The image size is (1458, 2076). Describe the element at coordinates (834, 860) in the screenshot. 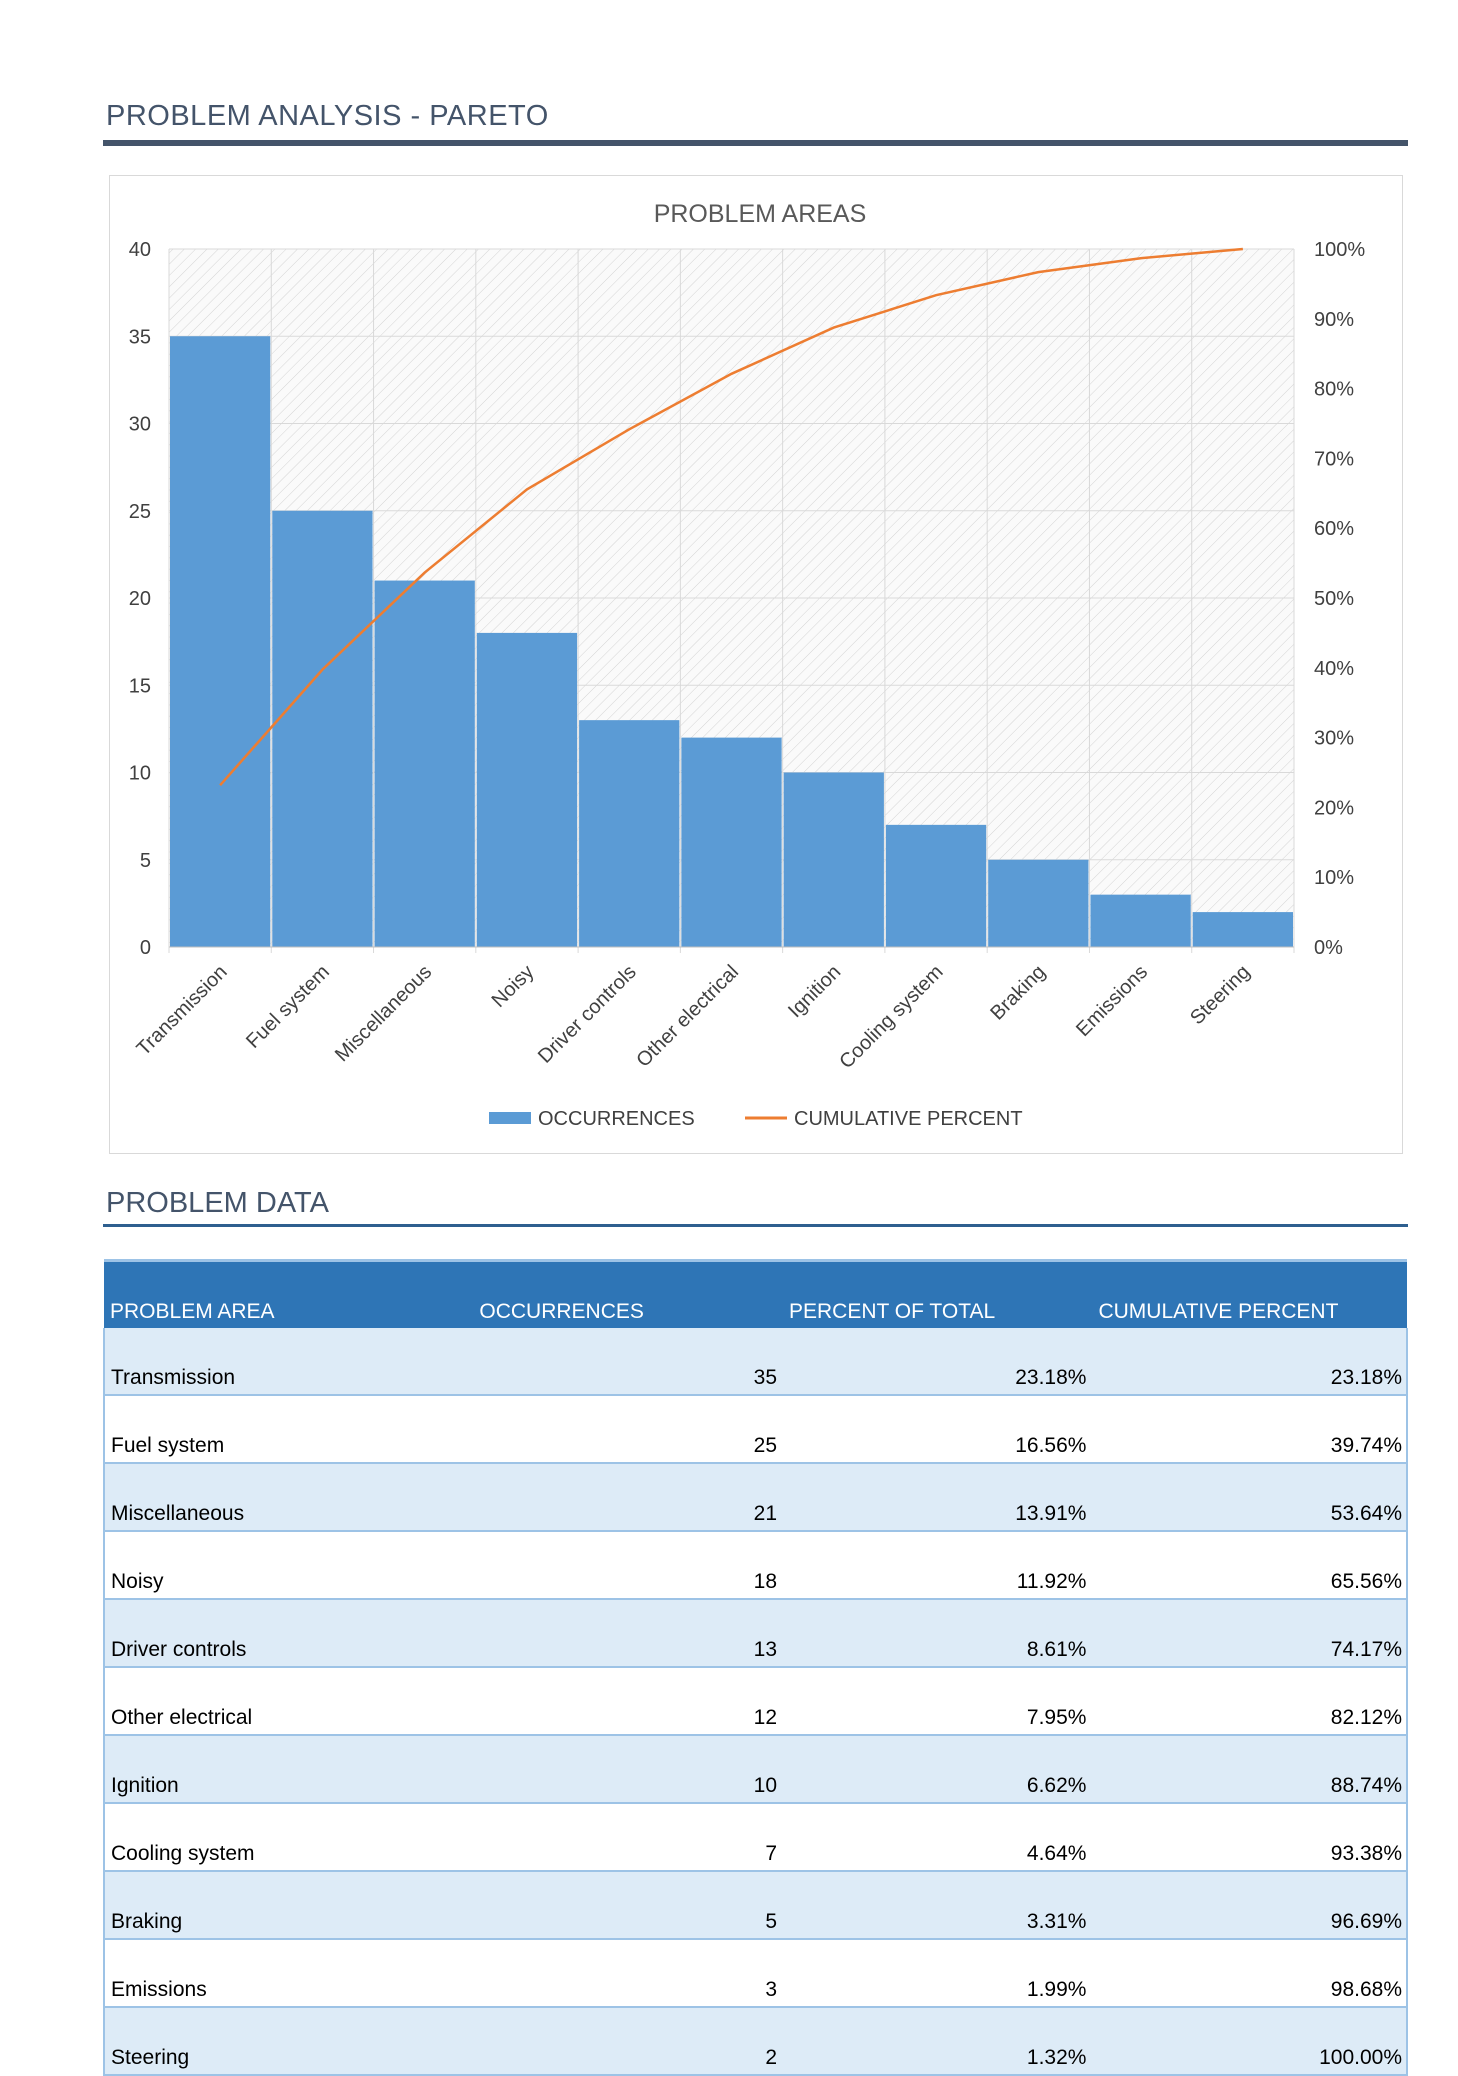

I see `bar-ignition` at that location.